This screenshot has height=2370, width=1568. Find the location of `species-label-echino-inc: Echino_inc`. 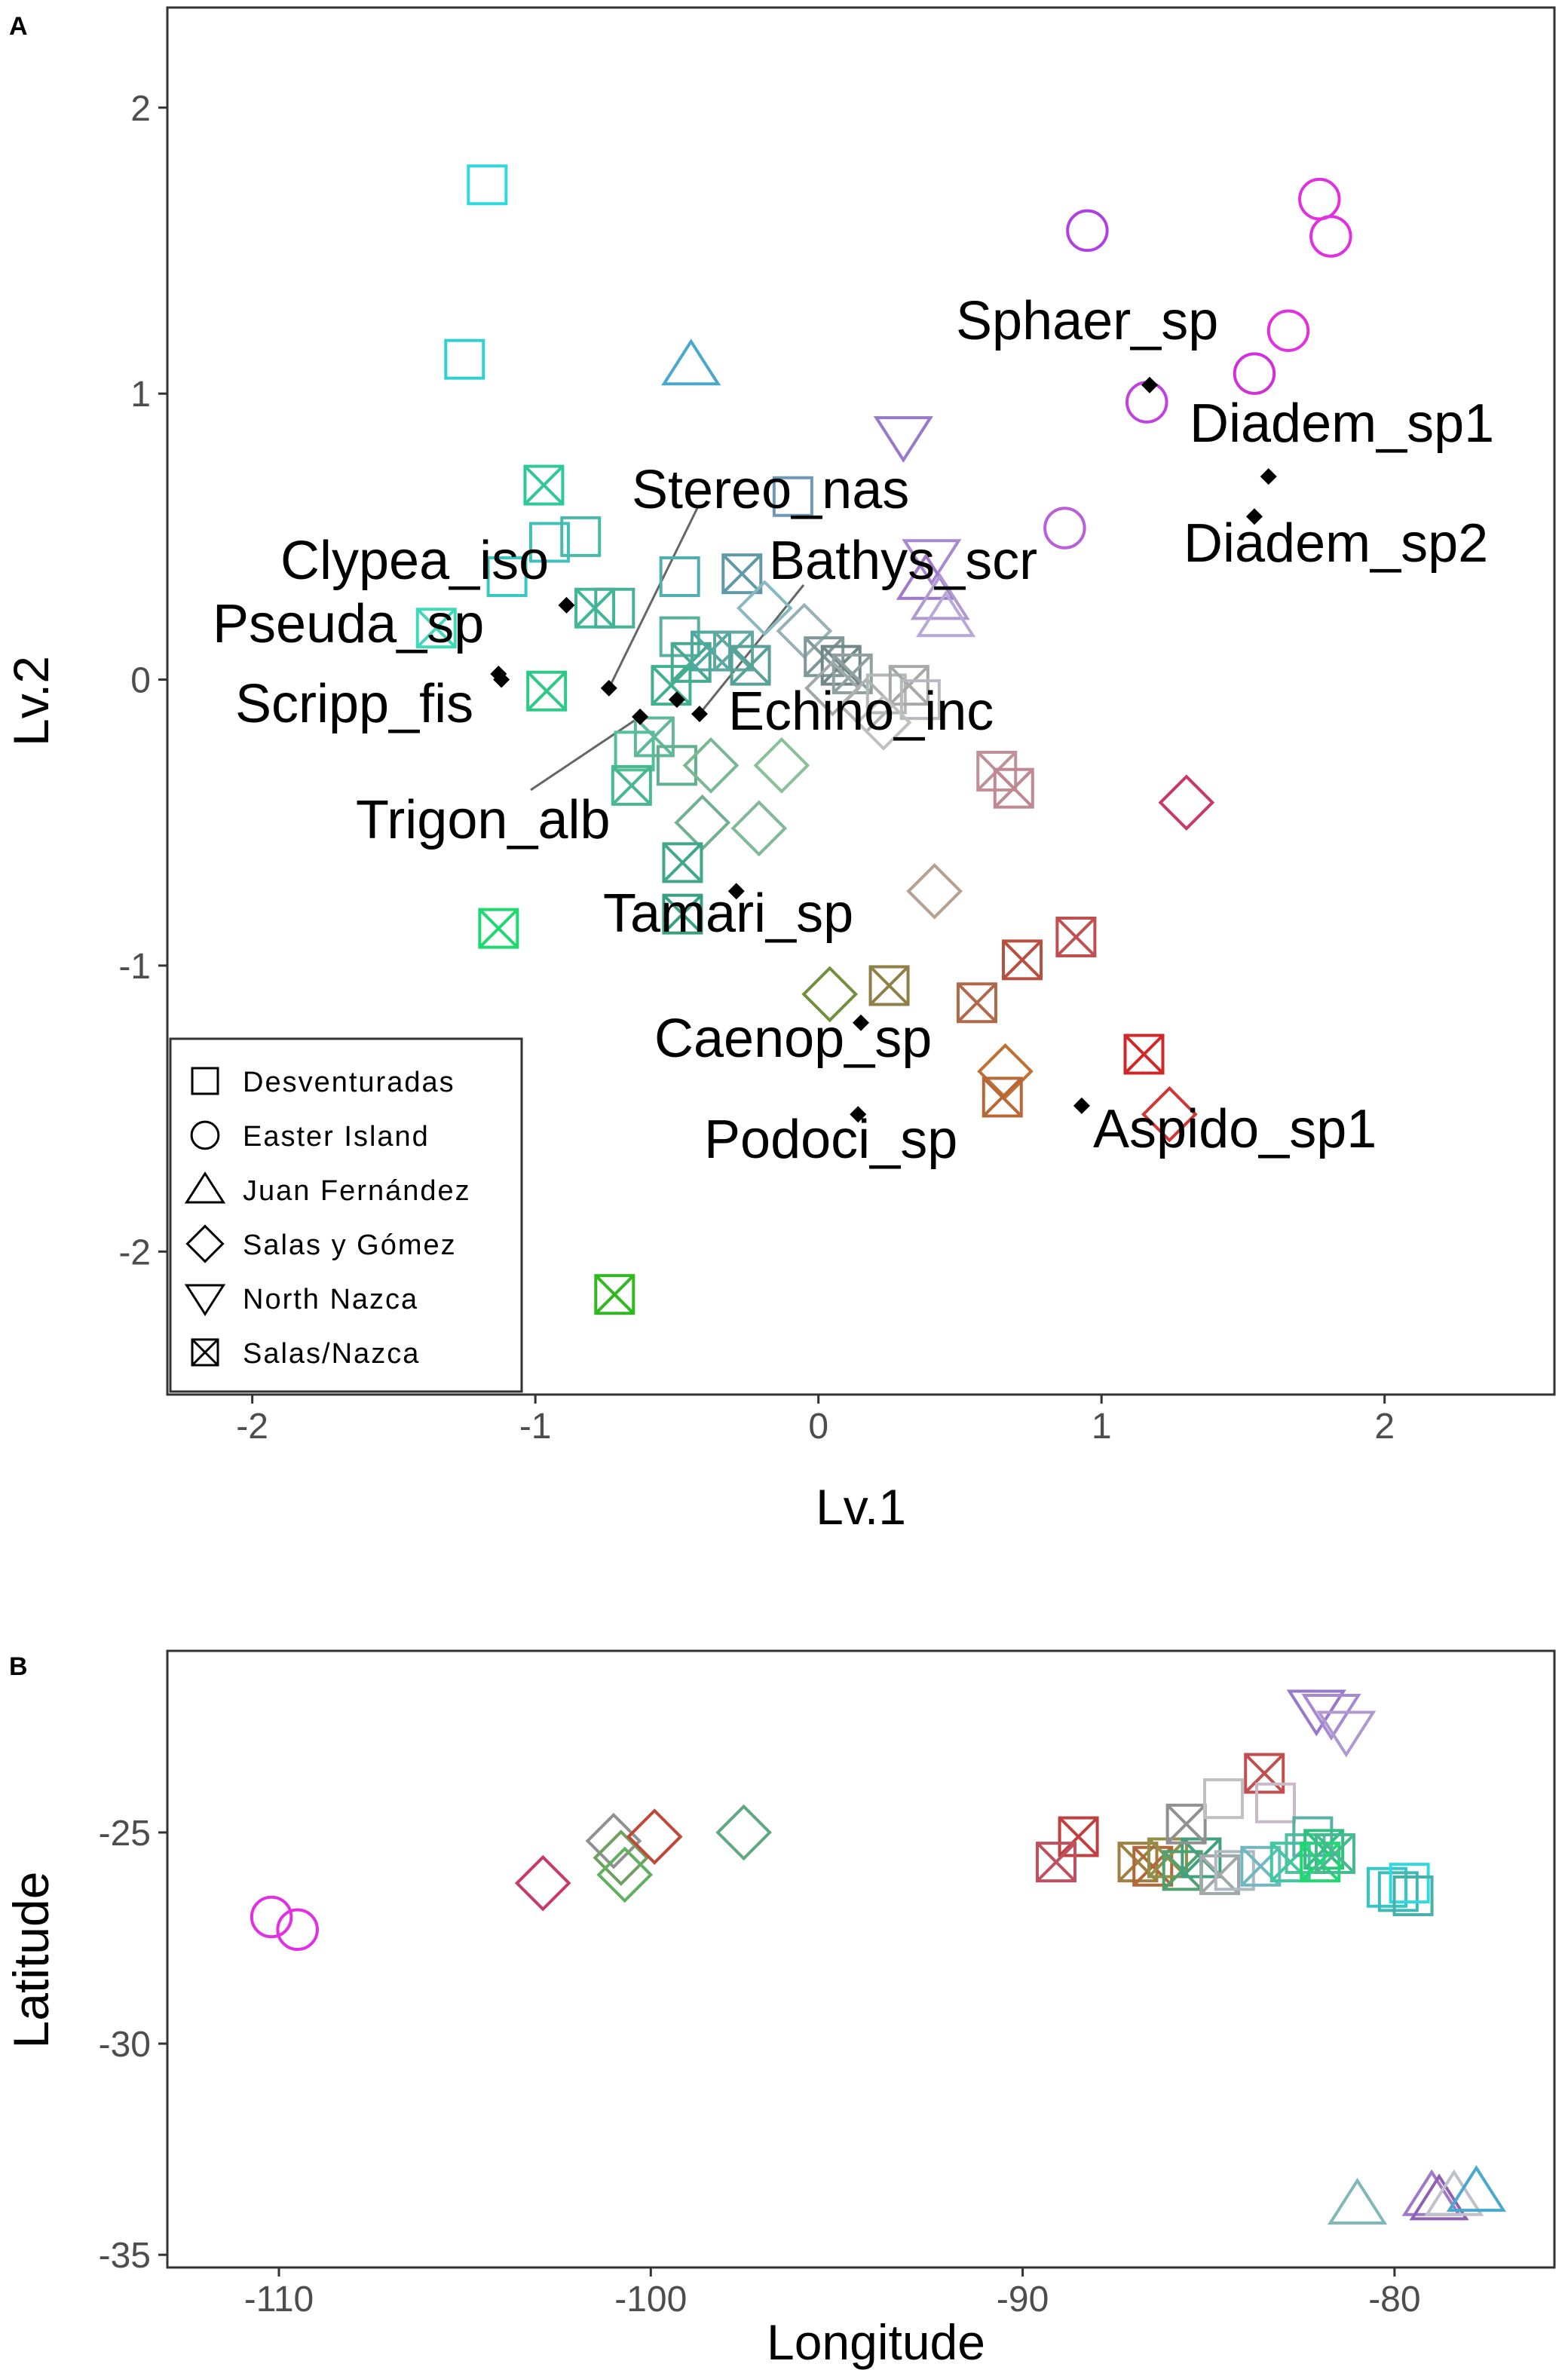

species-label-echino-inc: Echino_inc is located at coordinates (861, 711).